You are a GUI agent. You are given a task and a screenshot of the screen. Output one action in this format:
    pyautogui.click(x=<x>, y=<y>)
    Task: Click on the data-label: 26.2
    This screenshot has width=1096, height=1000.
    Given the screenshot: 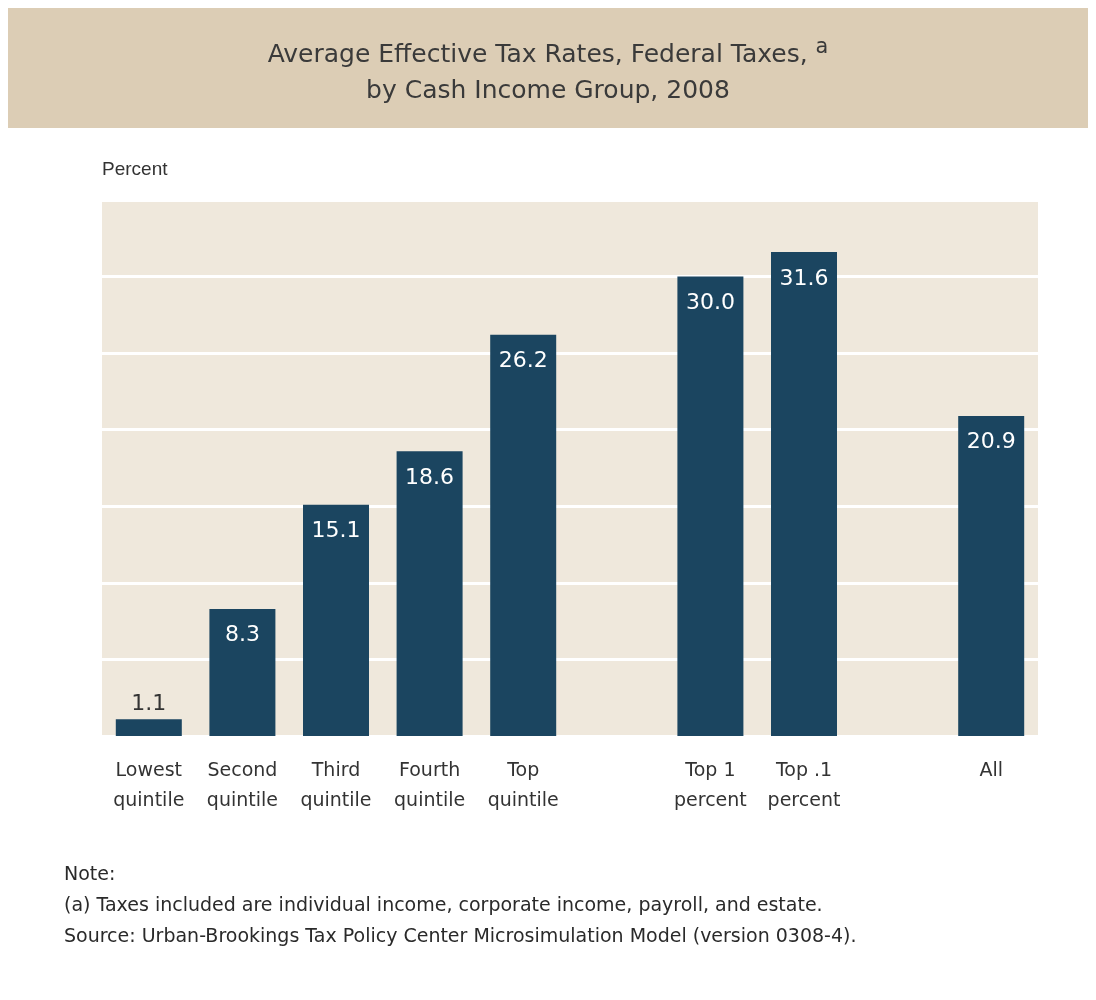 What is the action you would take?
    pyautogui.click(x=523, y=360)
    